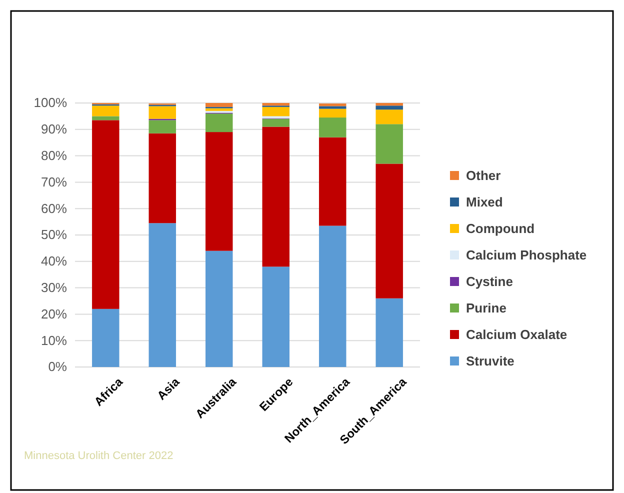 The image size is (624, 493). What do you see at coordinates (54, 208) in the screenshot?
I see `y-tick-label: 60%` at bounding box center [54, 208].